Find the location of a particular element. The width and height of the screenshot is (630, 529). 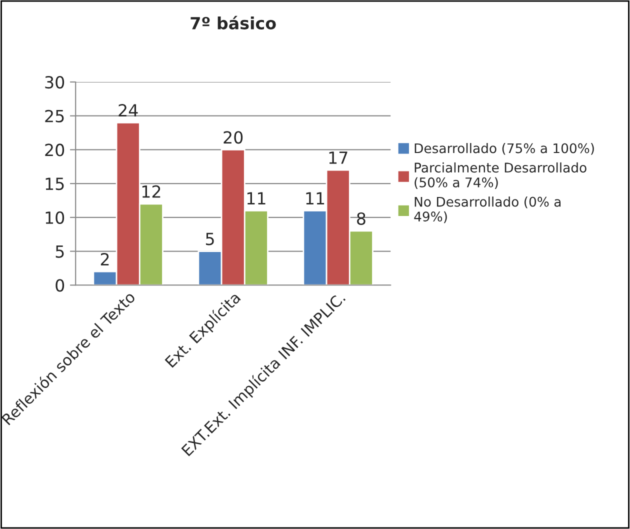

chart-title: 7º básico is located at coordinates (233, 23).